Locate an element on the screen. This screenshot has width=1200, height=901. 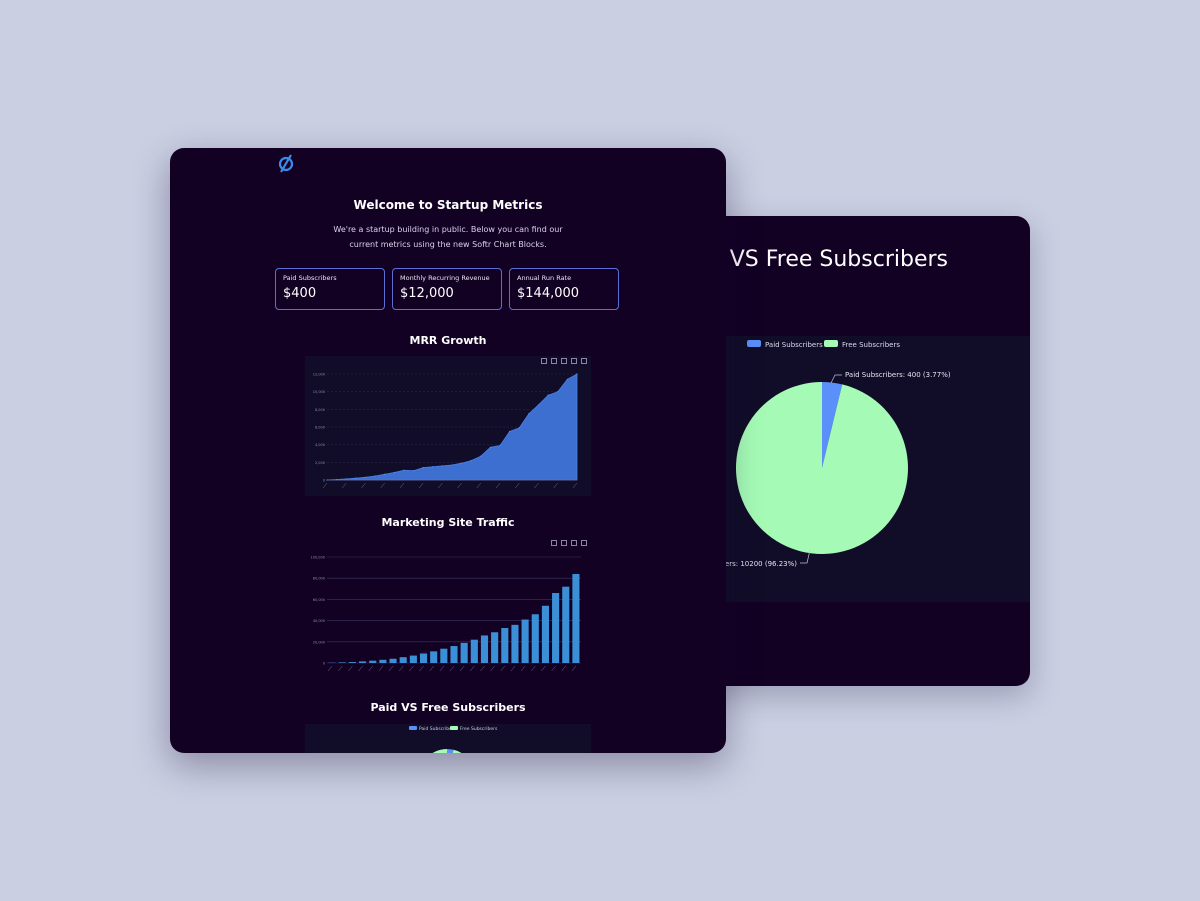
y-tick-label: 20,000 is located at coordinates (319, 642).